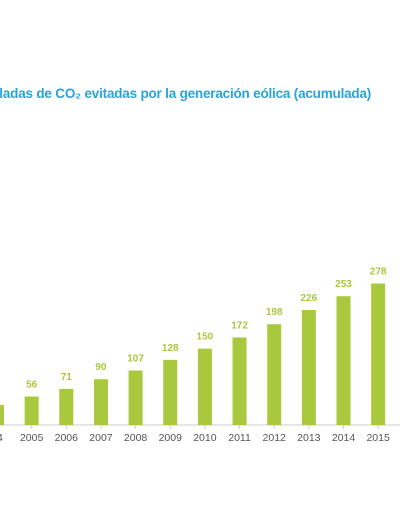 Image resolution: width=400 pixels, height=516 pixels. I want to click on x-tick-label: 2009, so click(171, 438).